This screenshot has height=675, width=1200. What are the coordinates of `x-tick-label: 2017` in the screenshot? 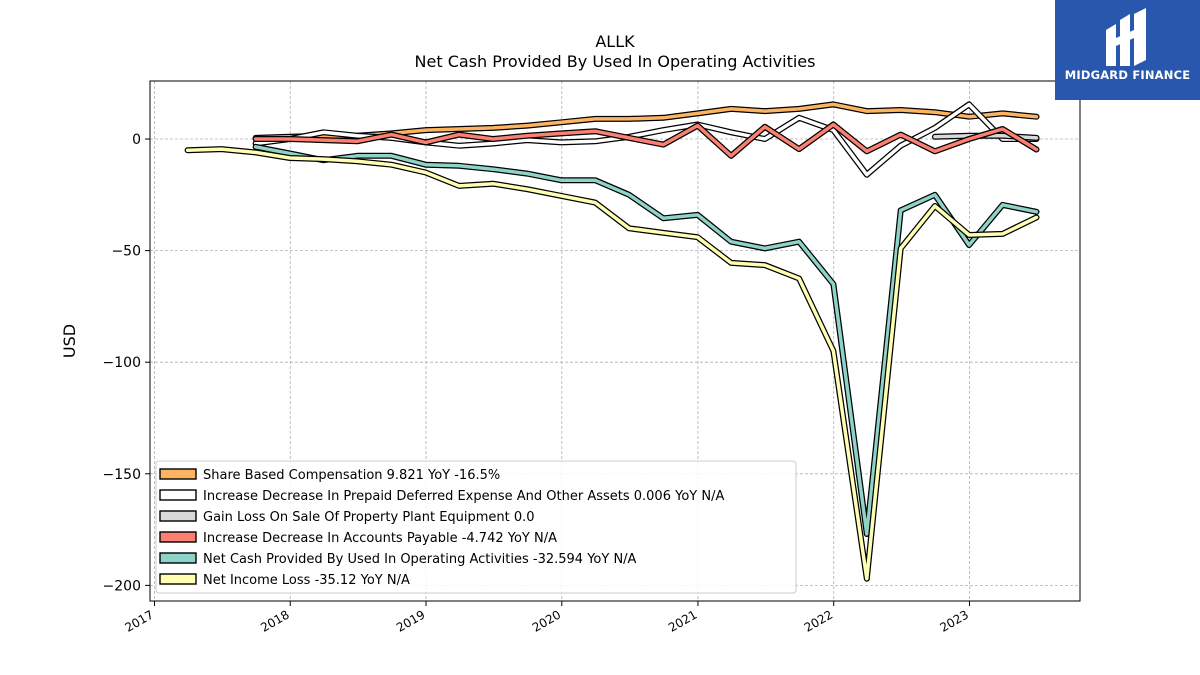 It's located at (139, 620).